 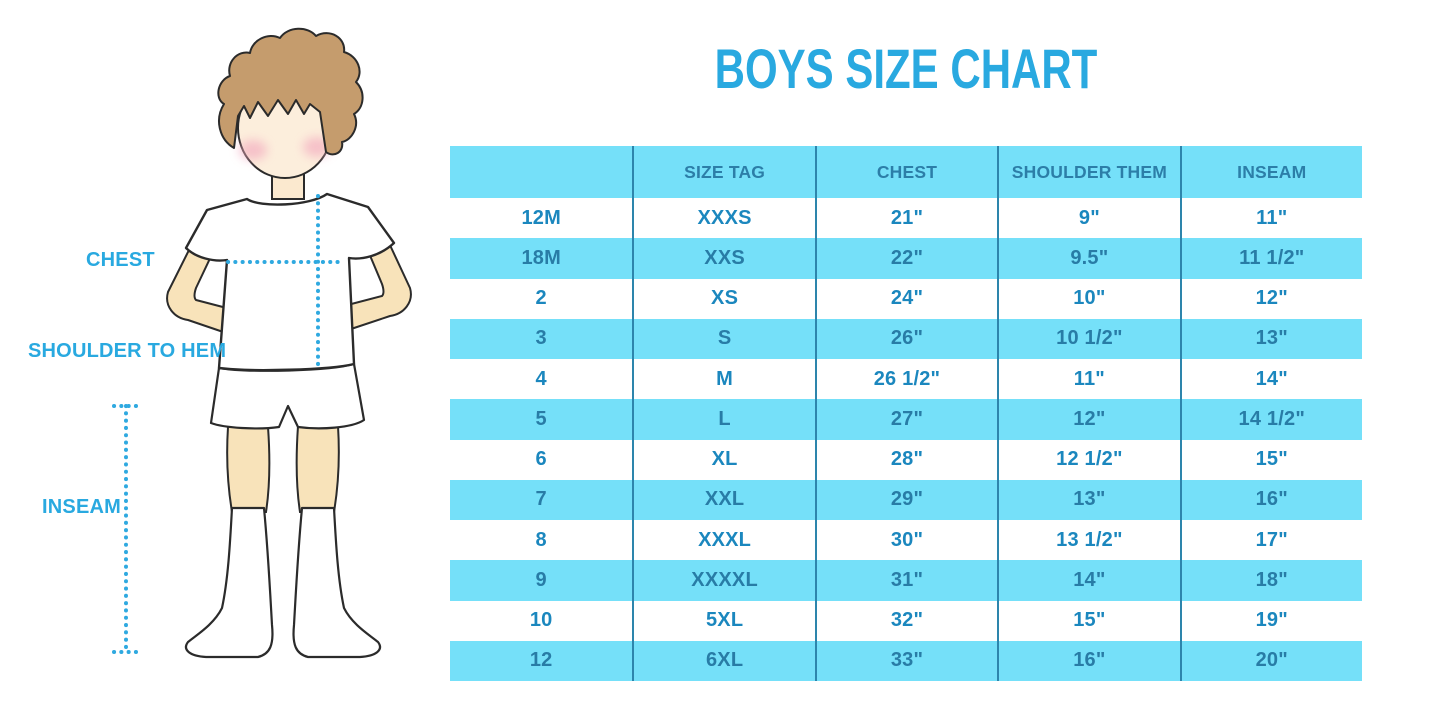 What do you see at coordinates (1088, 298) in the screenshot?
I see `table-cell: 10"` at bounding box center [1088, 298].